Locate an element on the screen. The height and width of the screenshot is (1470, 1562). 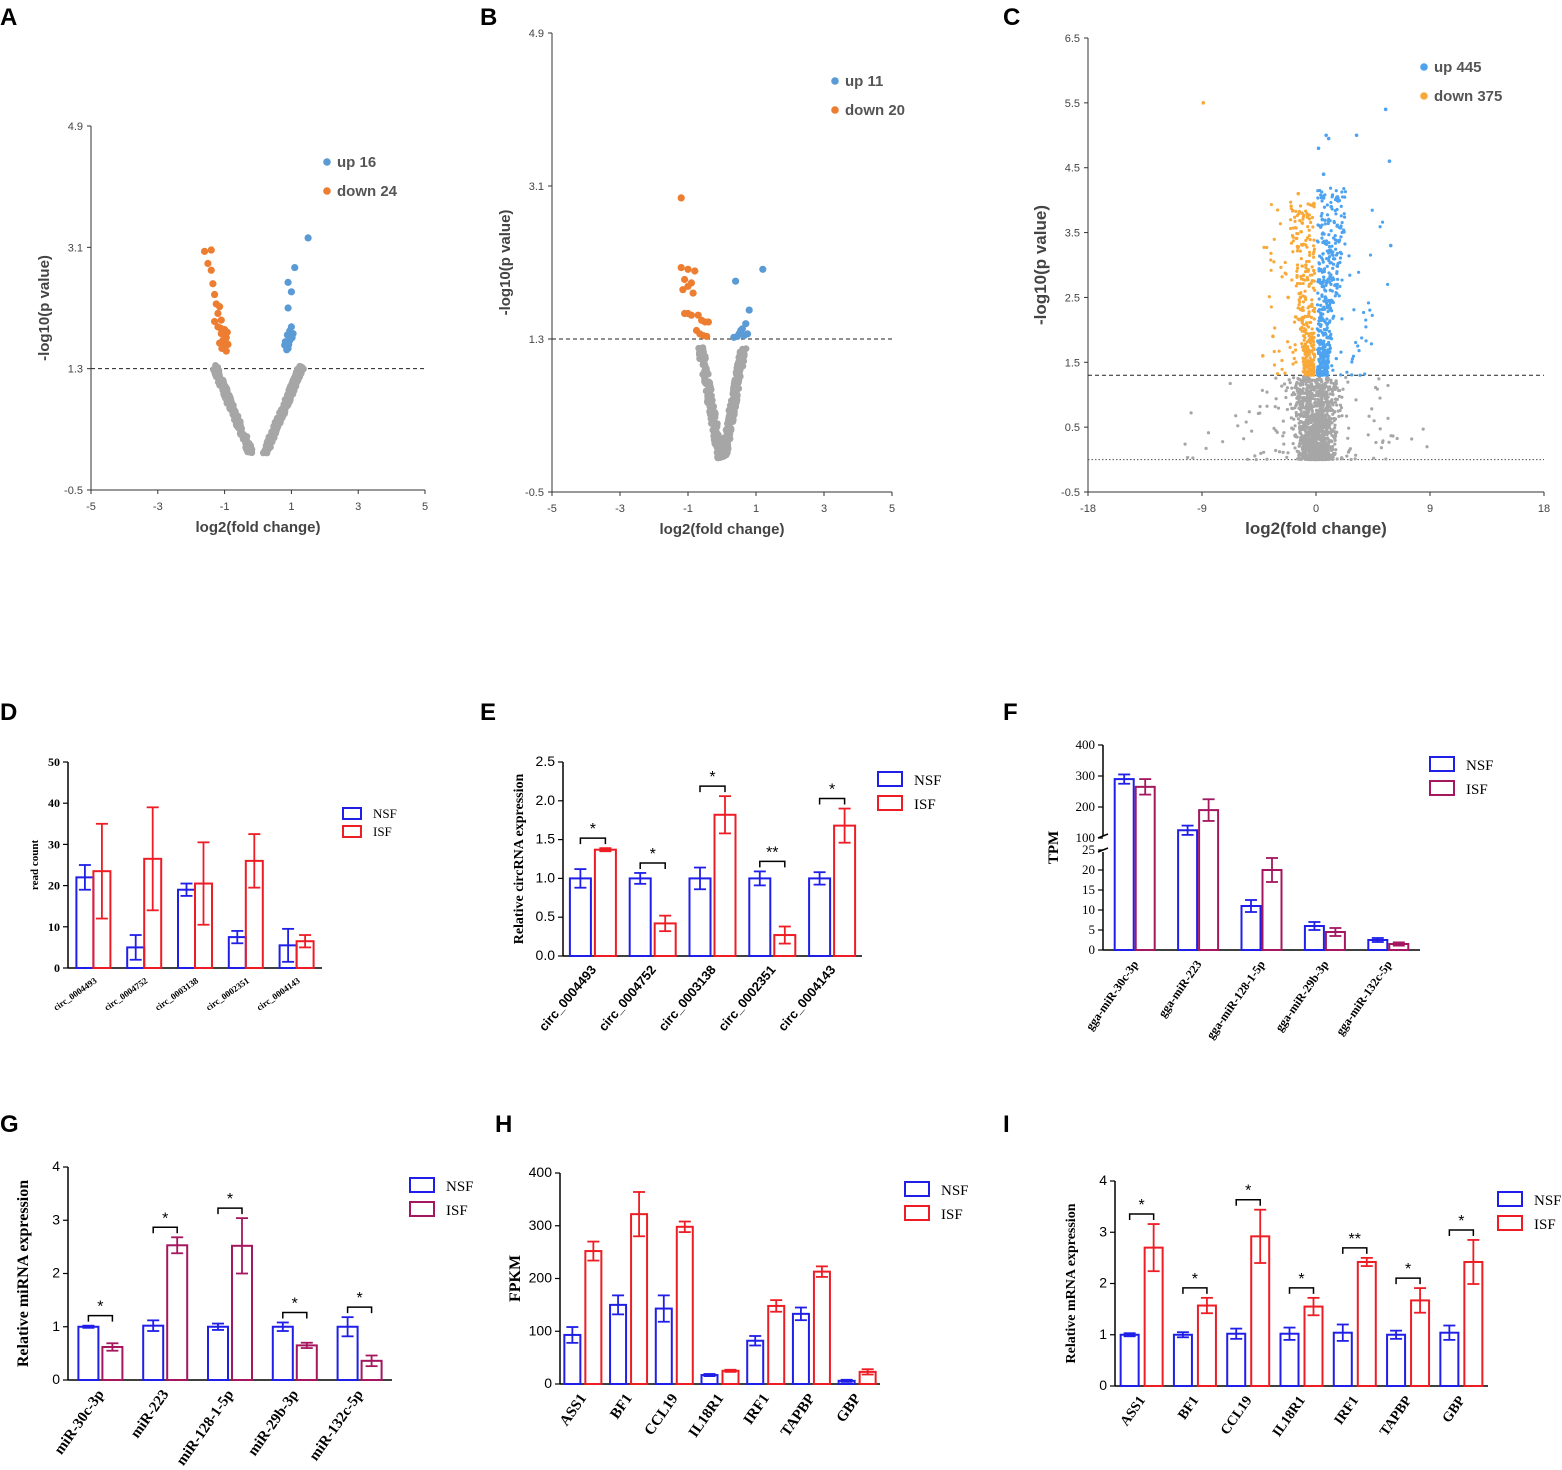
y-tick-label: 50 is located at coordinates (54, 762).